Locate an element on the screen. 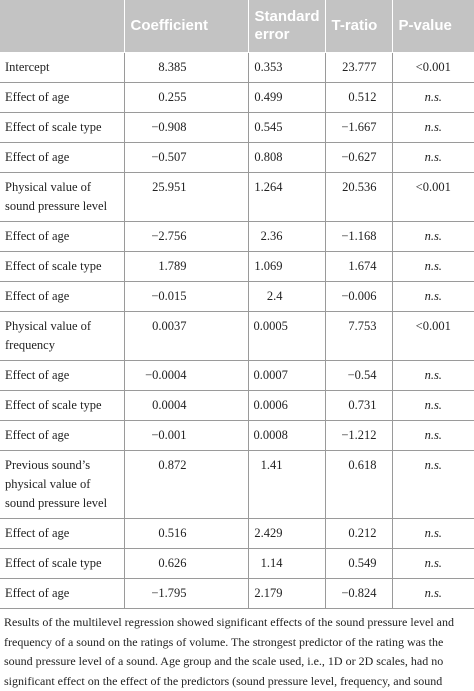 This screenshot has height=691, width=474. table-cell: 1.14 is located at coordinates (286, 563).